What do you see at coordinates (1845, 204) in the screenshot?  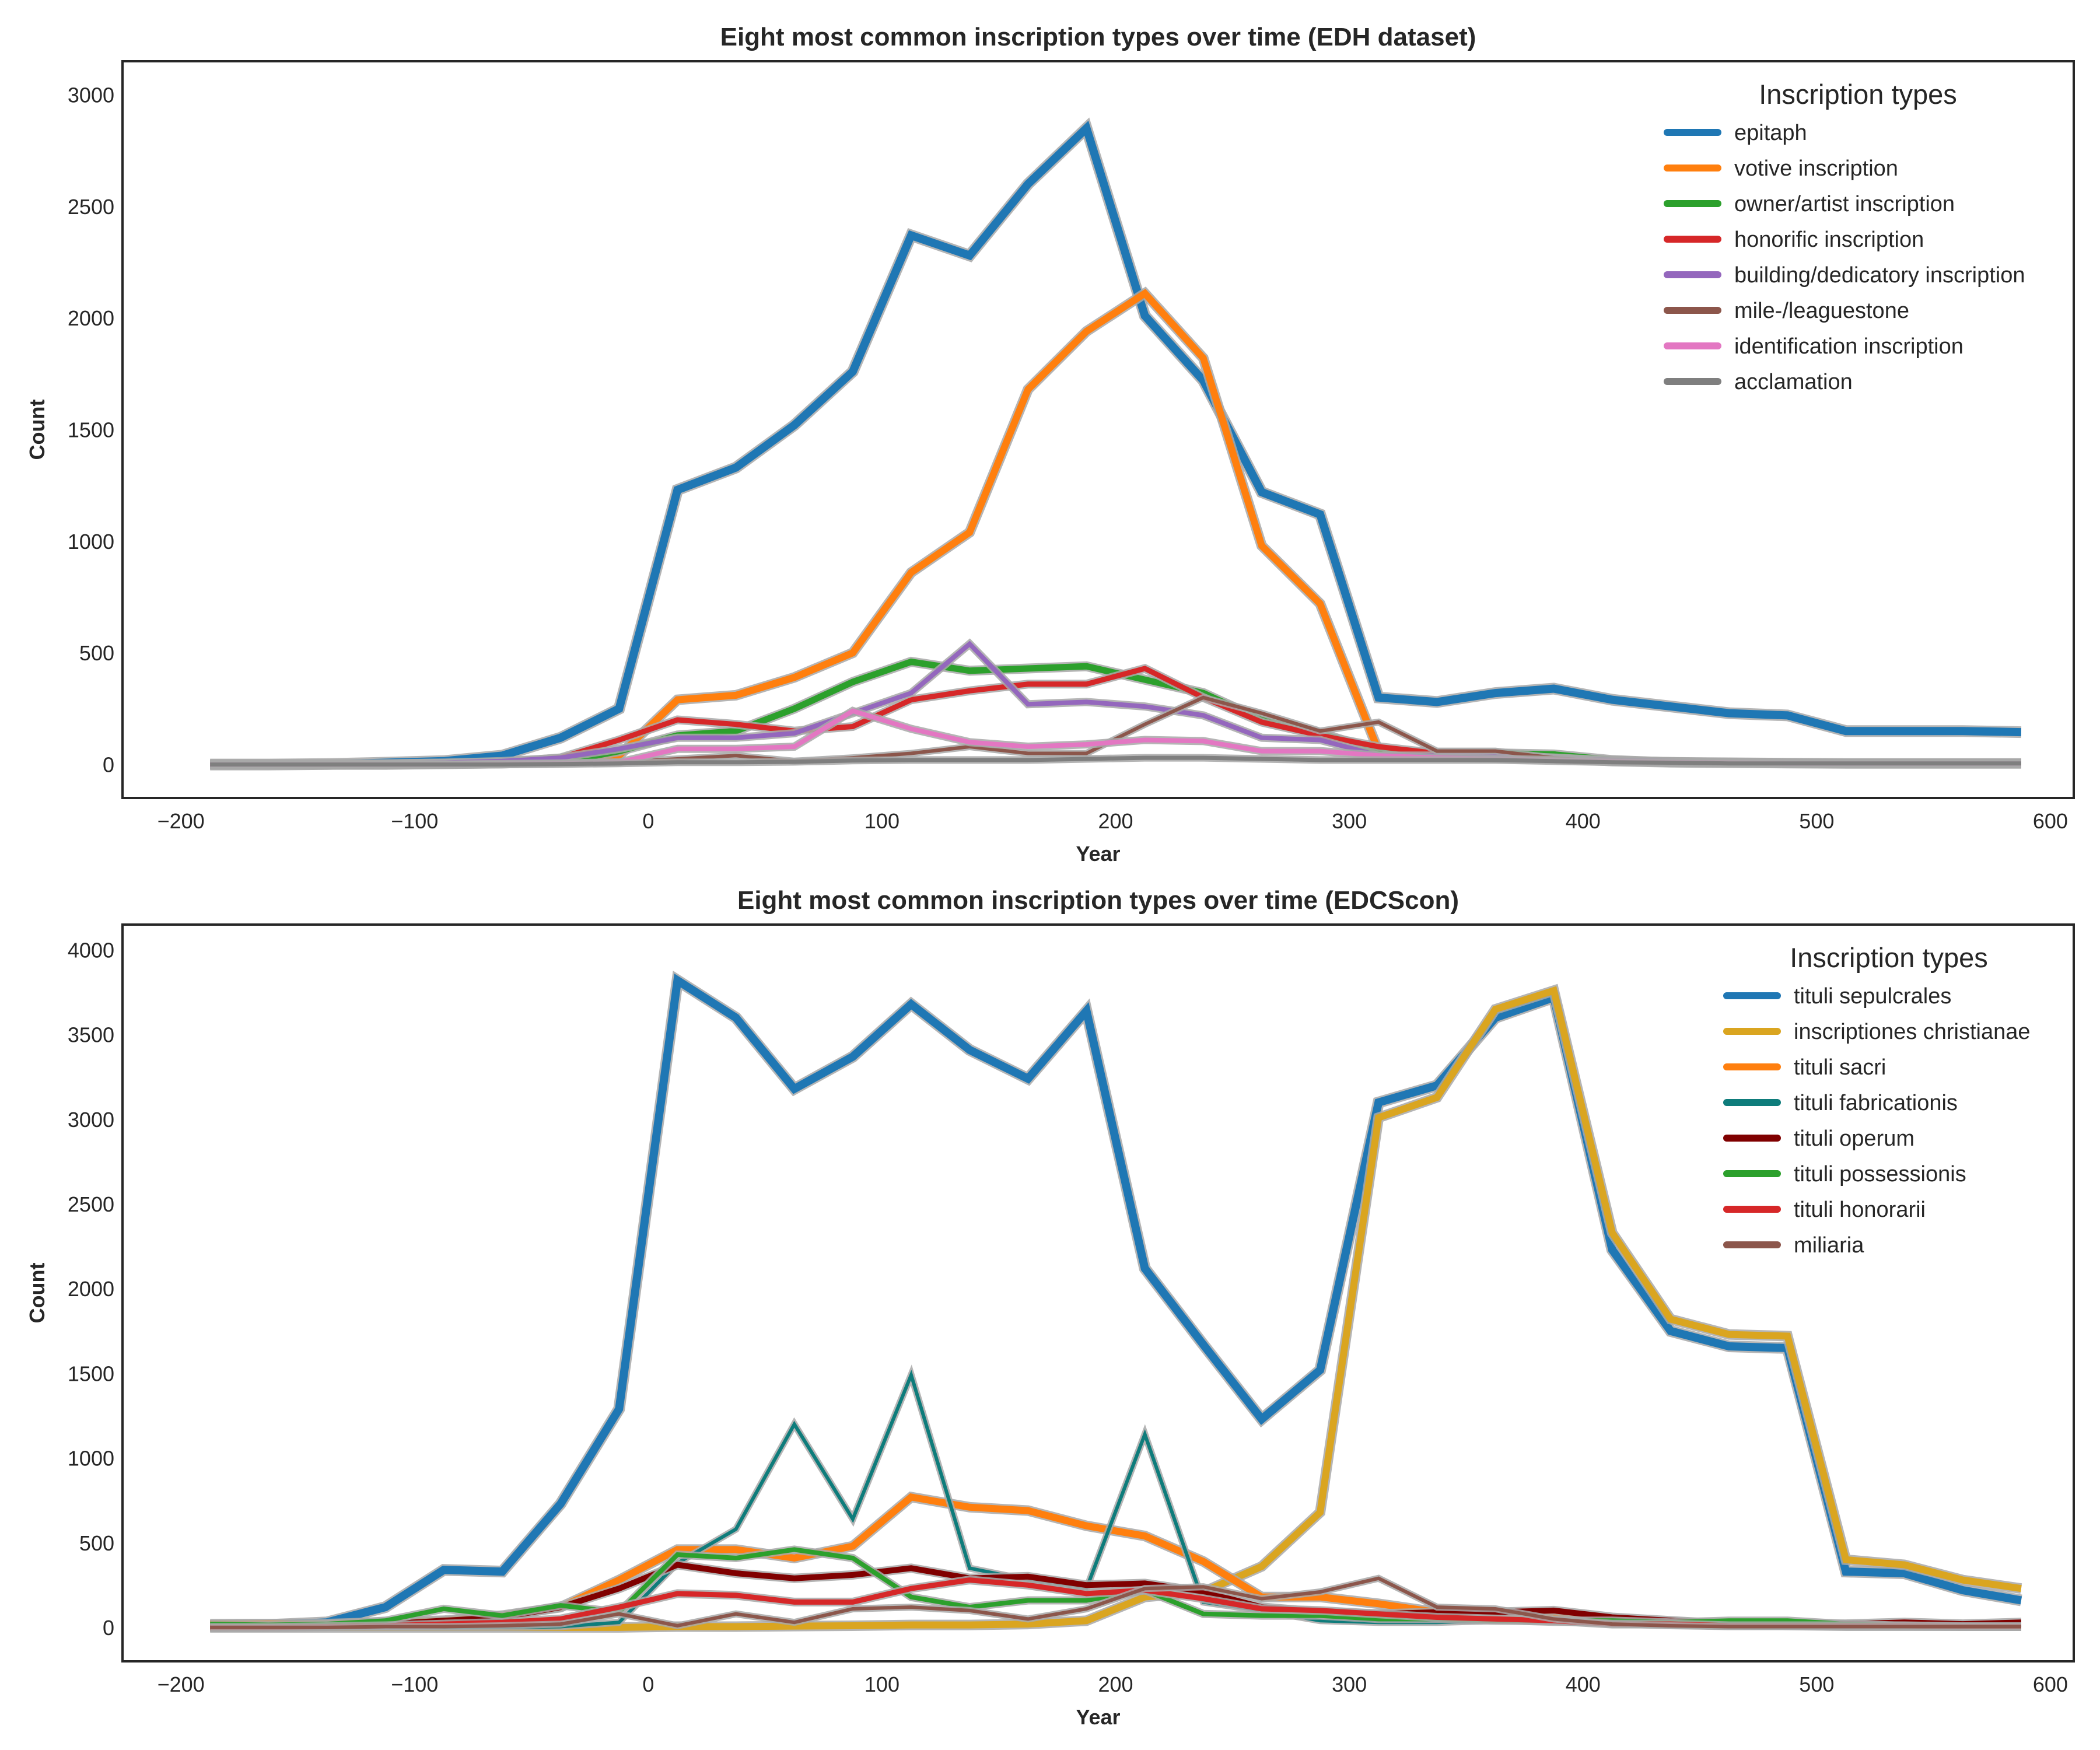 I see `legend-label: owner/artist inscription` at bounding box center [1845, 204].